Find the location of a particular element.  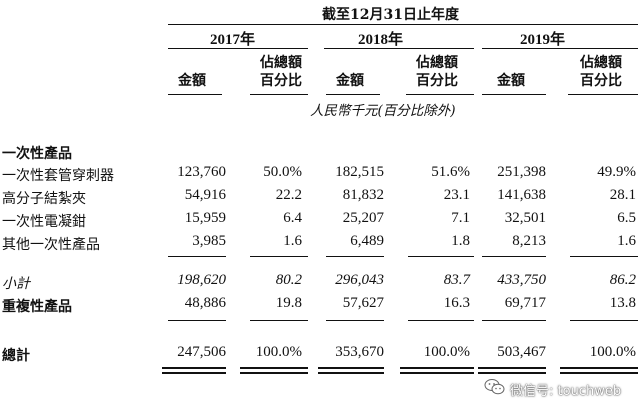

value-cell: 86.2 is located at coordinates (622, 280).